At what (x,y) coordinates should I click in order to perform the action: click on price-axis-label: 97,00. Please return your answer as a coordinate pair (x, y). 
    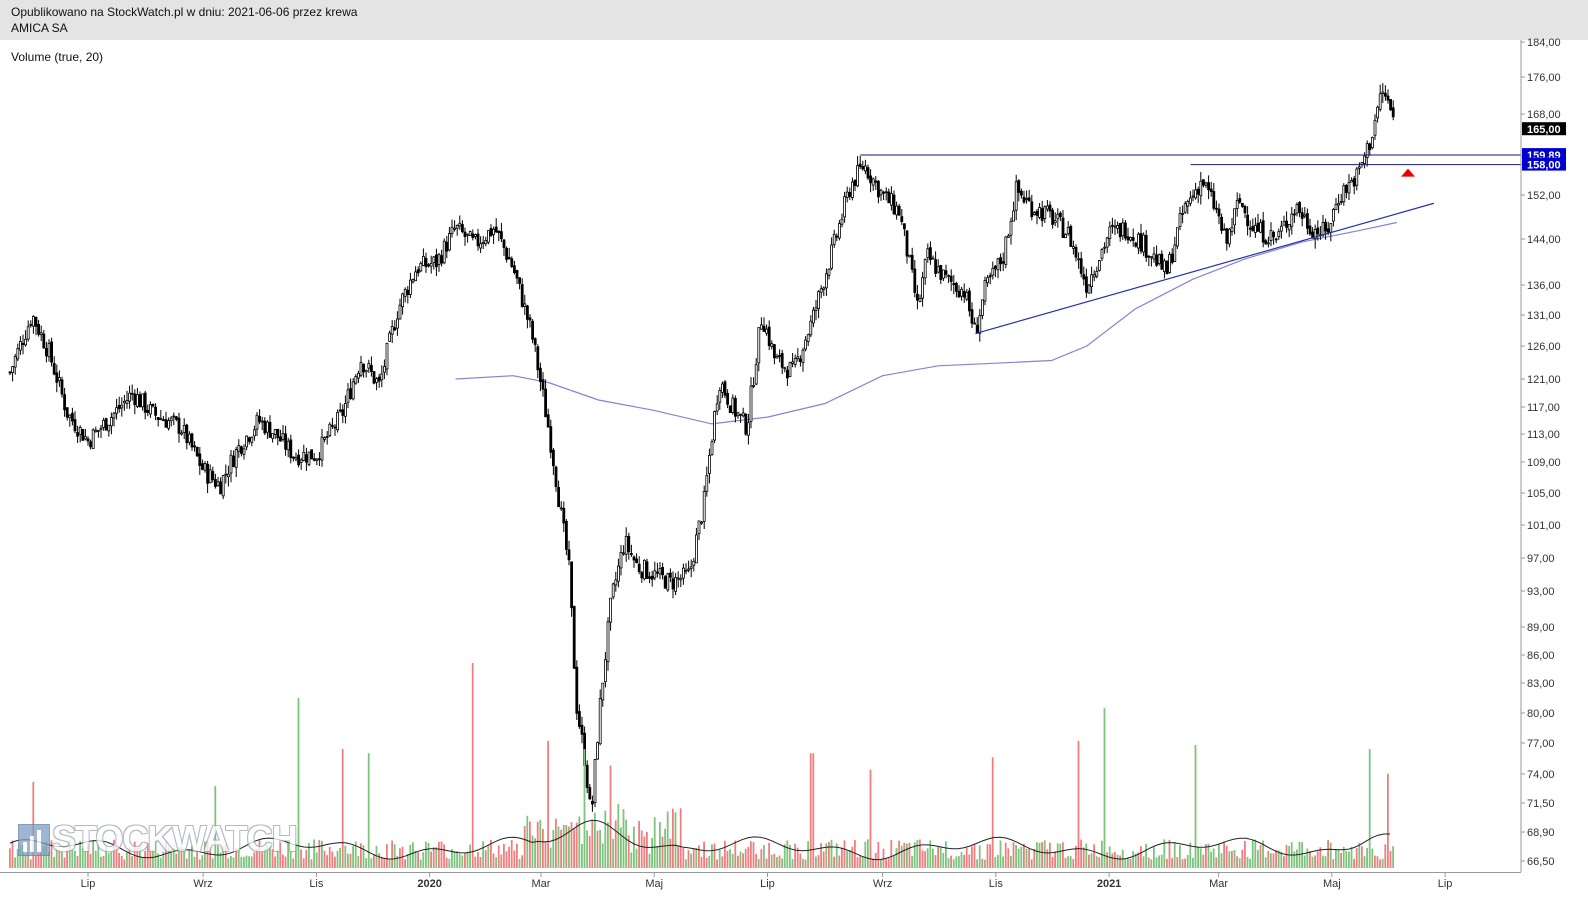
    Looking at the image, I should click on (1541, 559).